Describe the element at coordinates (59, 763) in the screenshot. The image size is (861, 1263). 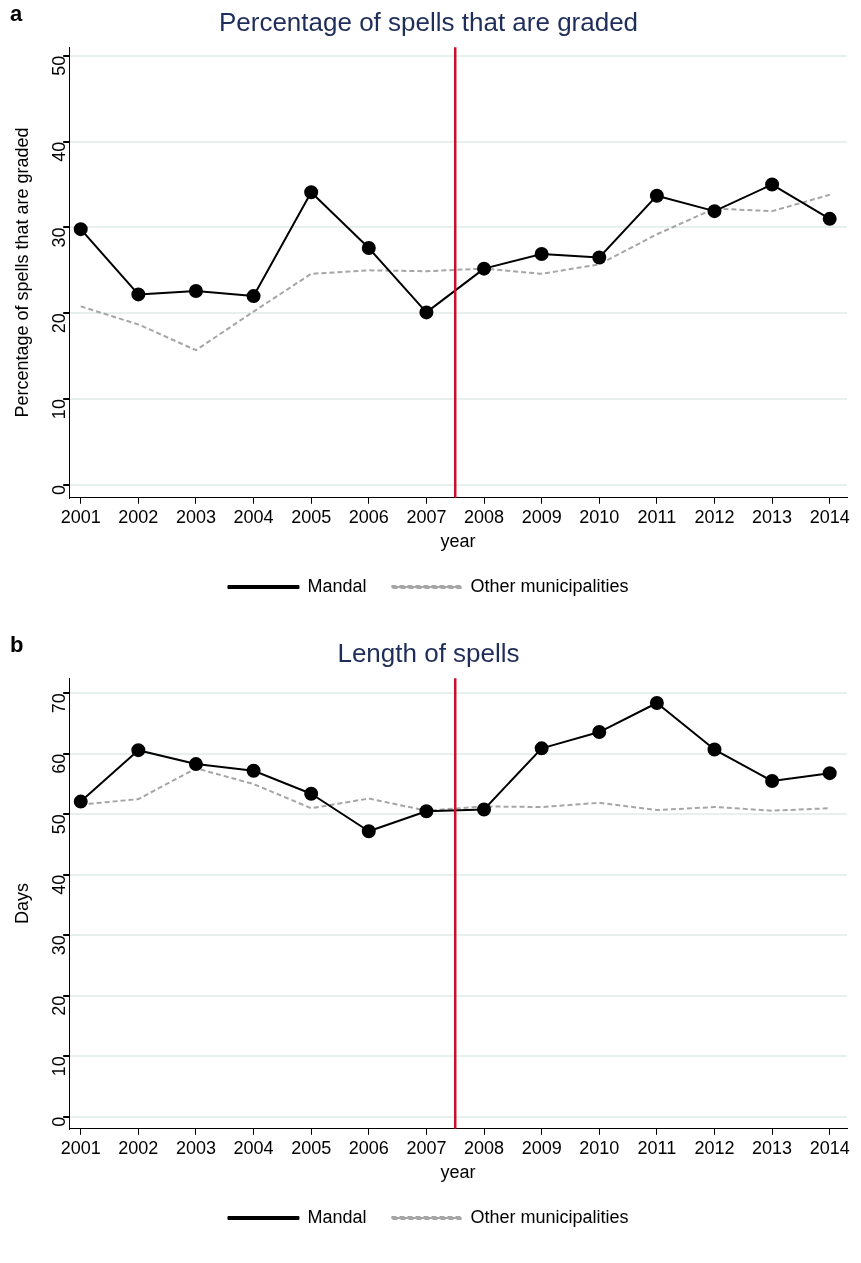
I see `y-tick-label: 60` at that location.